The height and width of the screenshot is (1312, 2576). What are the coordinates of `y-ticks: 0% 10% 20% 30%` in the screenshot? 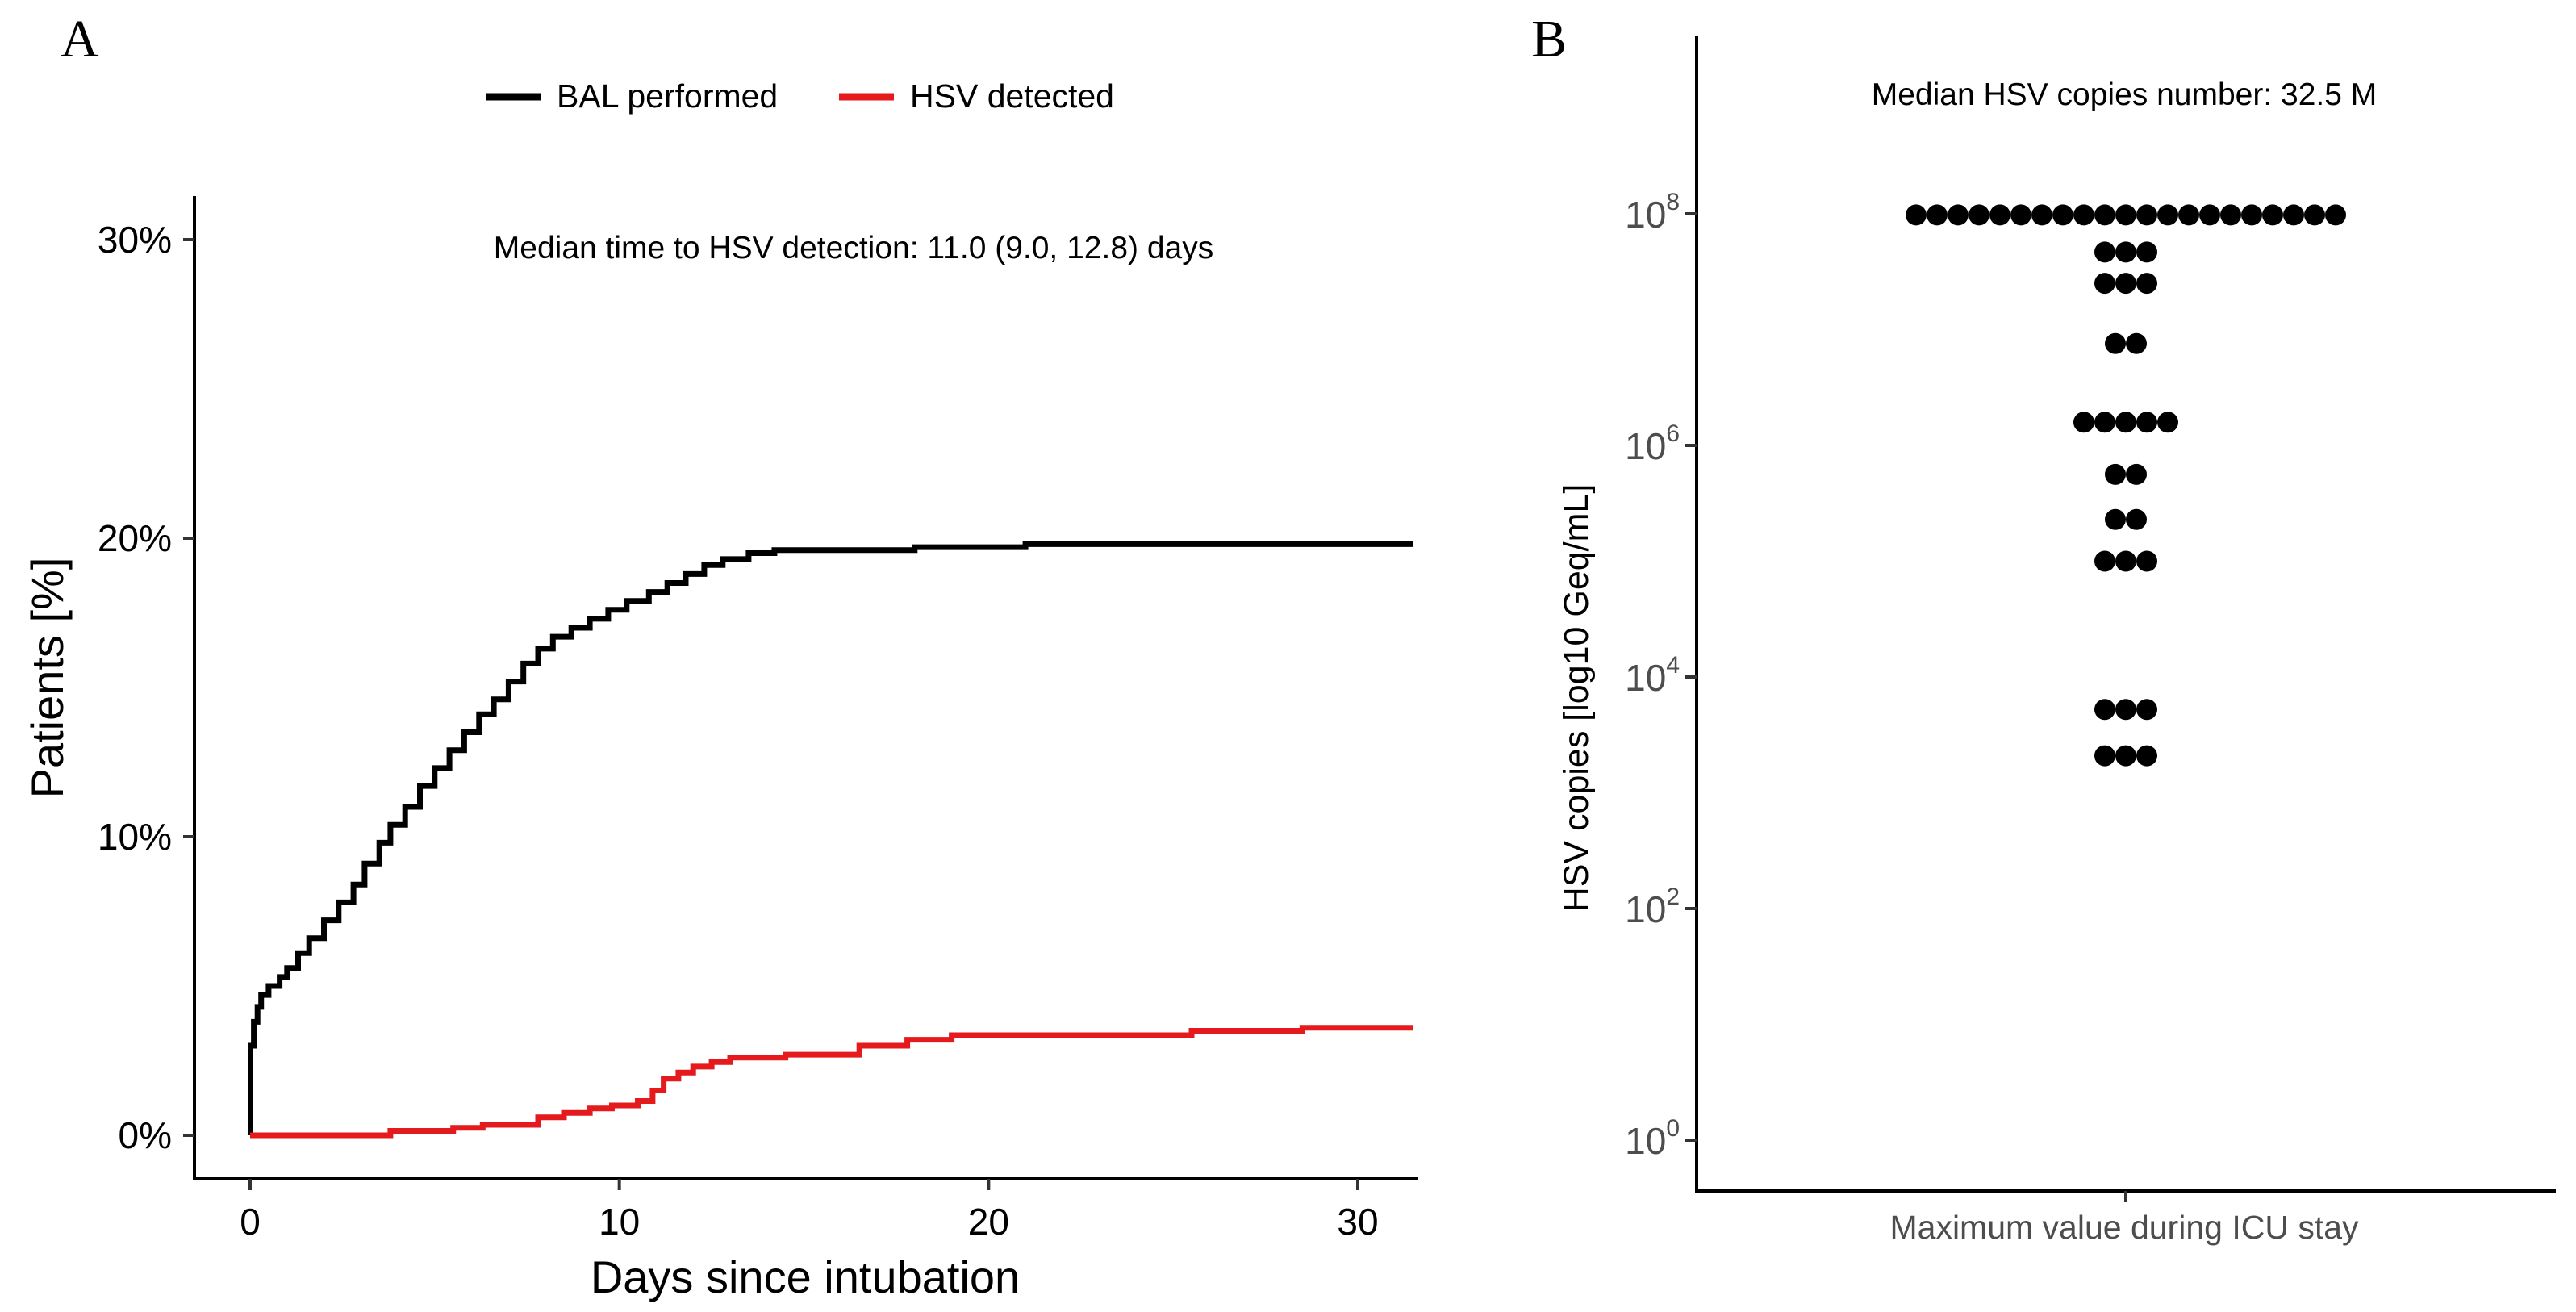 It's located at (146, 687).